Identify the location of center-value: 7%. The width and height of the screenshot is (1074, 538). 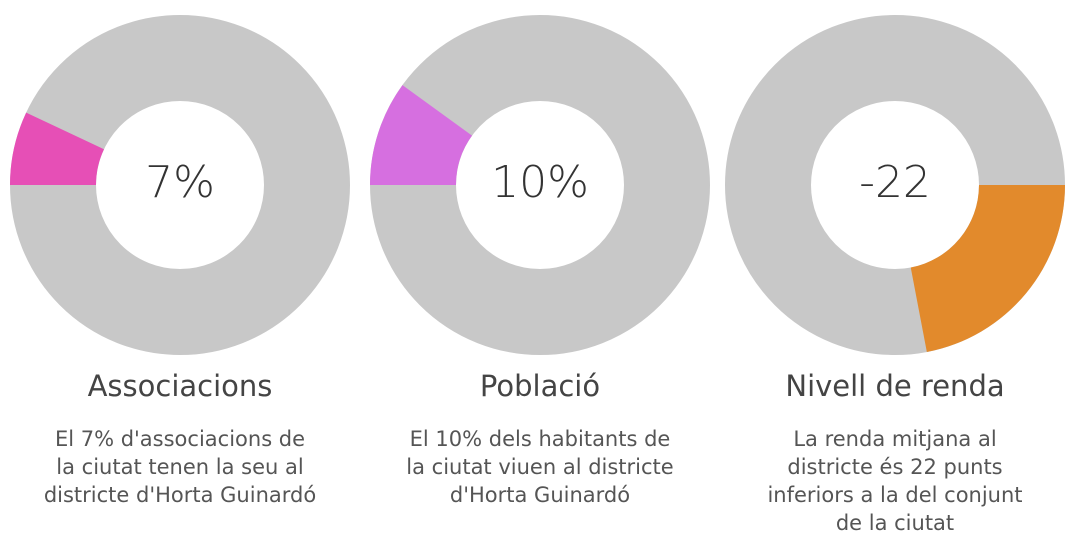
(180, 182).